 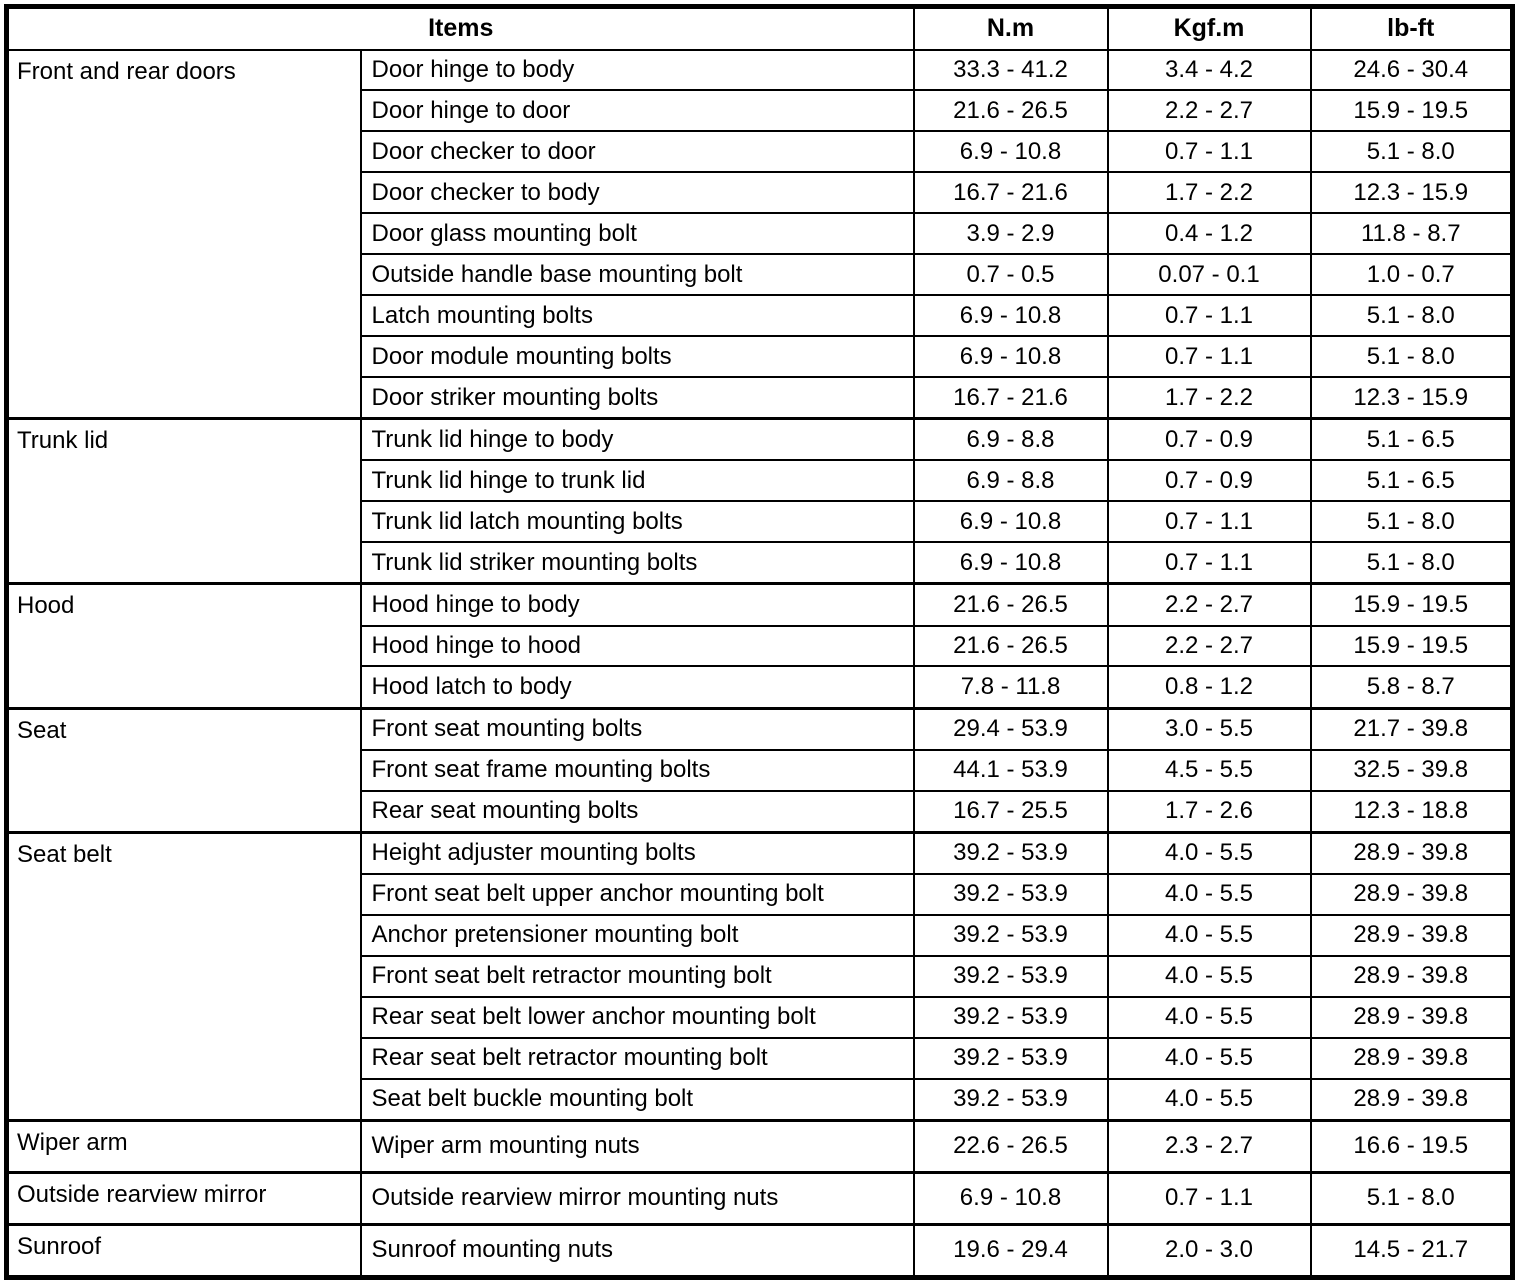 What do you see at coordinates (637, 770) in the screenshot?
I see `item-cell: Front seat frame mounting bolts` at bounding box center [637, 770].